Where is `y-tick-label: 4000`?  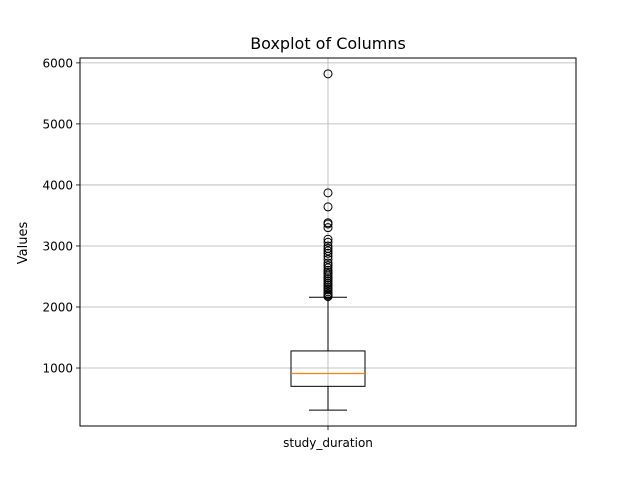
y-tick-label: 4000 is located at coordinates (57, 185).